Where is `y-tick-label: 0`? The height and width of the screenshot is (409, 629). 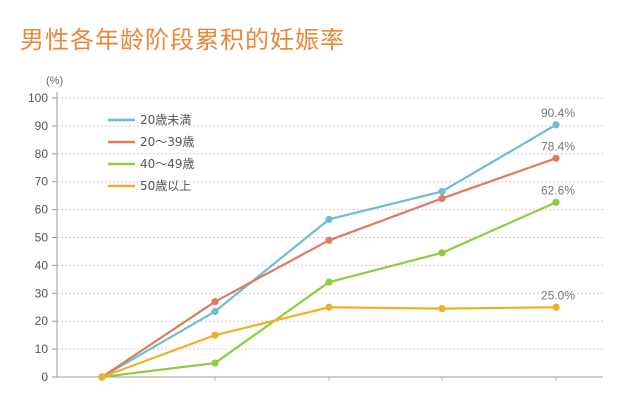 y-tick-label: 0 is located at coordinates (44, 377).